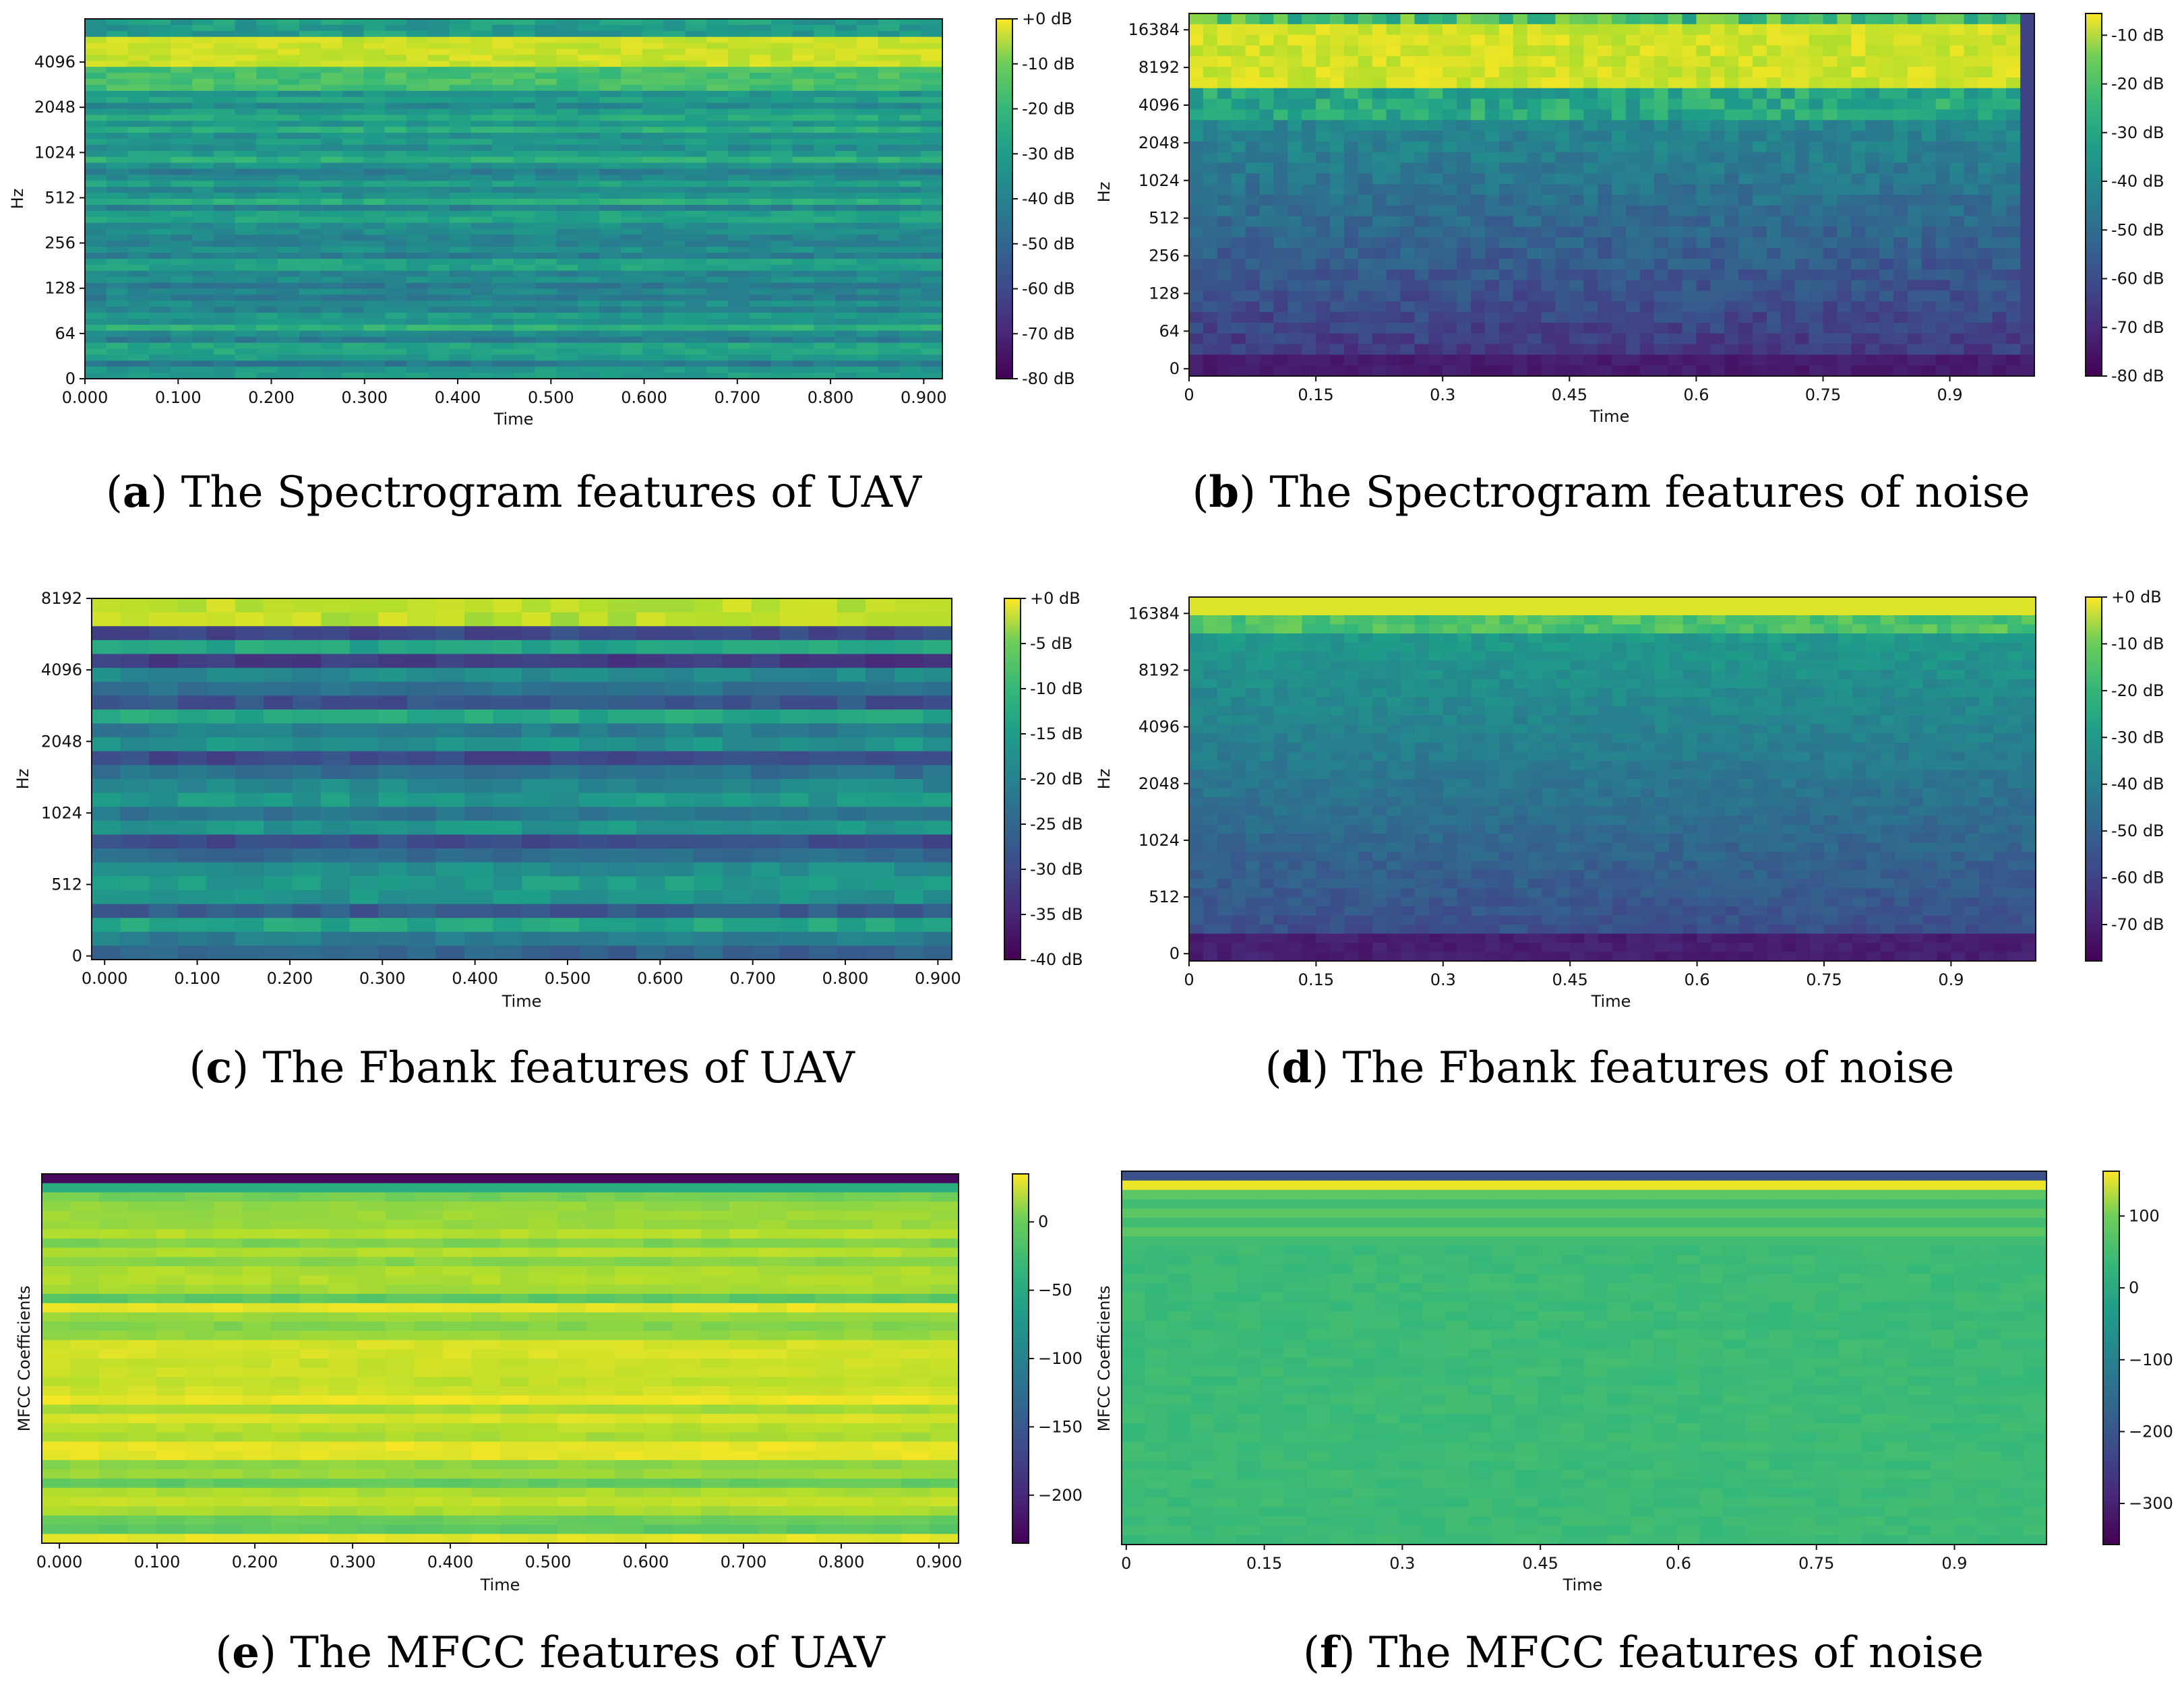 The height and width of the screenshot is (1682, 2184). Describe the element at coordinates (2137, 327) in the screenshot. I see `colorbar-tick-label: -70 dB` at that location.